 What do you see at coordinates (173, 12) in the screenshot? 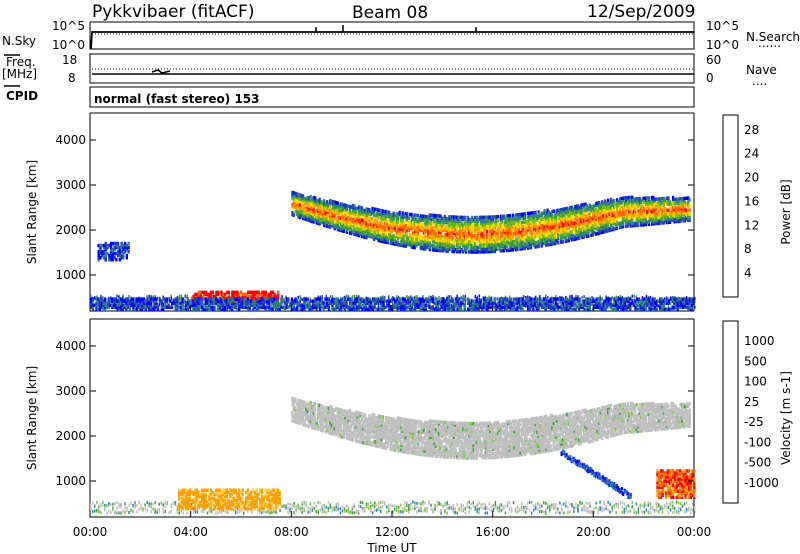
I see `station-title: Pykkvibaer (fitACF)` at bounding box center [173, 12].